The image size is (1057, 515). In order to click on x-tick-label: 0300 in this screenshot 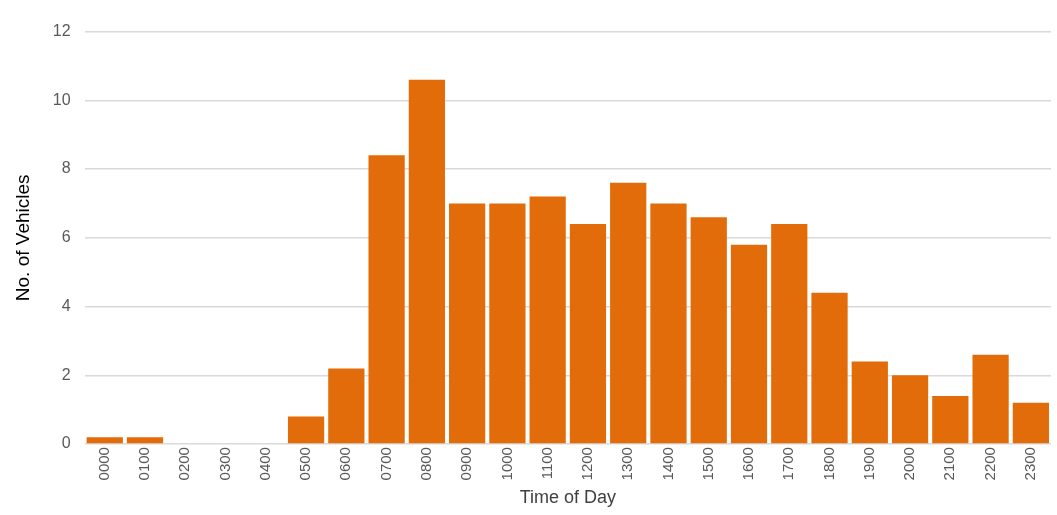, I will do `click(224, 464)`.